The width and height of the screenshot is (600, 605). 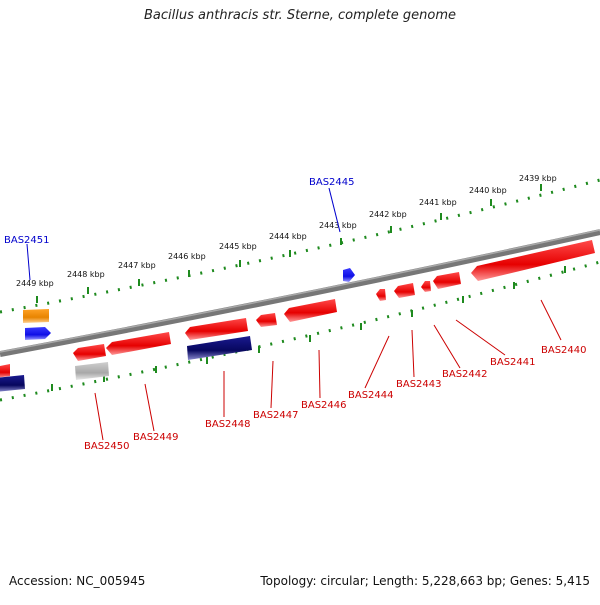 What do you see at coordinates (319, 374) in the screenshot?
I see `callout-line-BAS2446` at bounding box center [319, 374].